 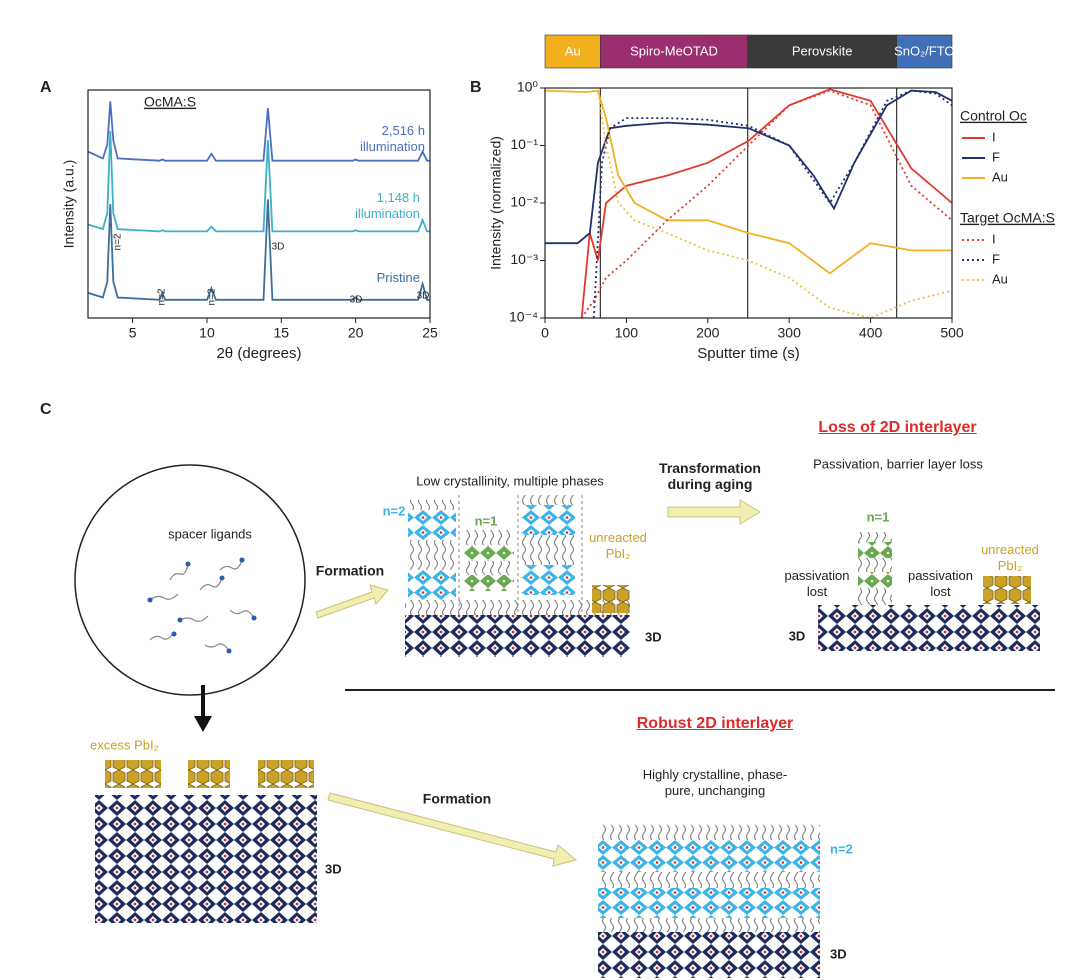 What do you see at coordinates (258, 353) in the screenshot?
I see `x-axis-label: 2θ (degrees)` at bounding box center [258, 353].